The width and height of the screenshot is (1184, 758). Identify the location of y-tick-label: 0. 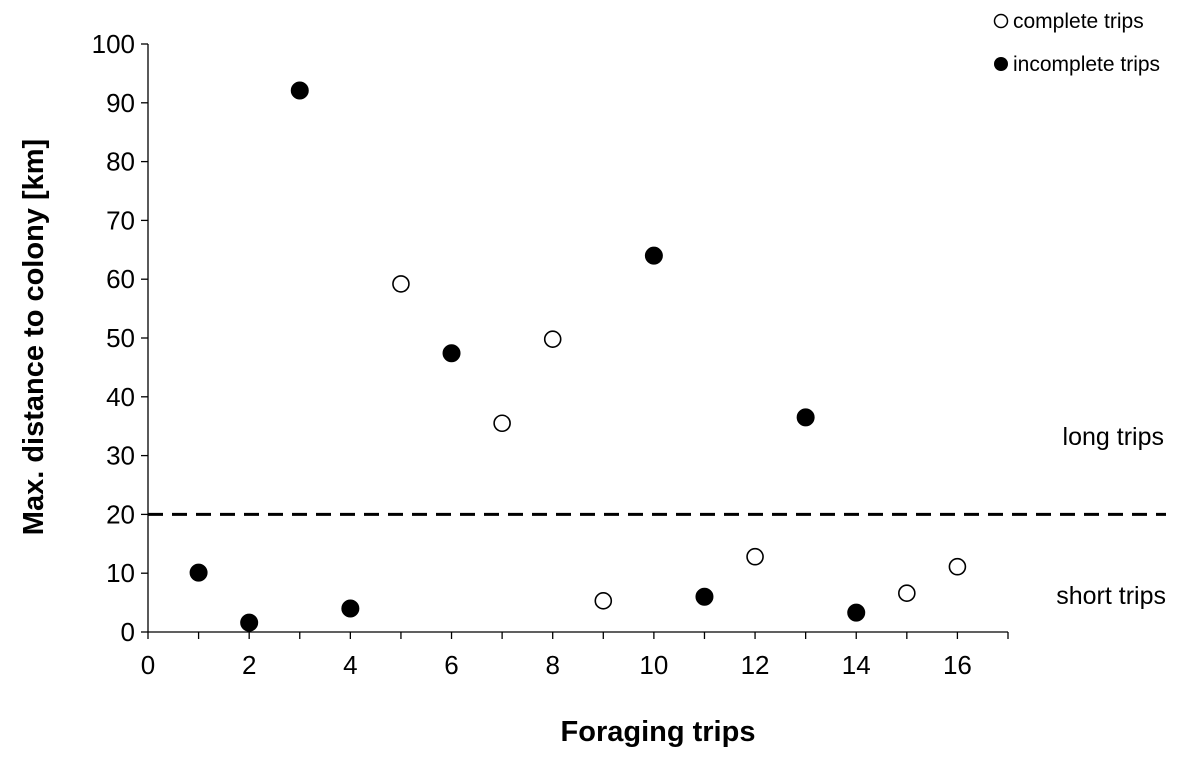
(128, 632).